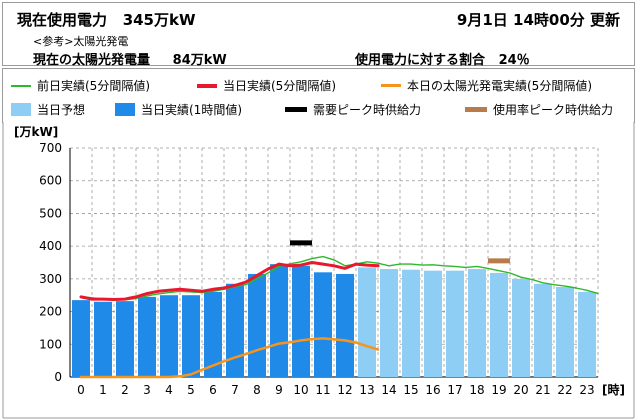 This screenshot has width=640, height=420. What do you see at coordinates (159, 20) in the screenshot?
I see `current-usage-value: 345万kW` at bounding box center [159, 20].